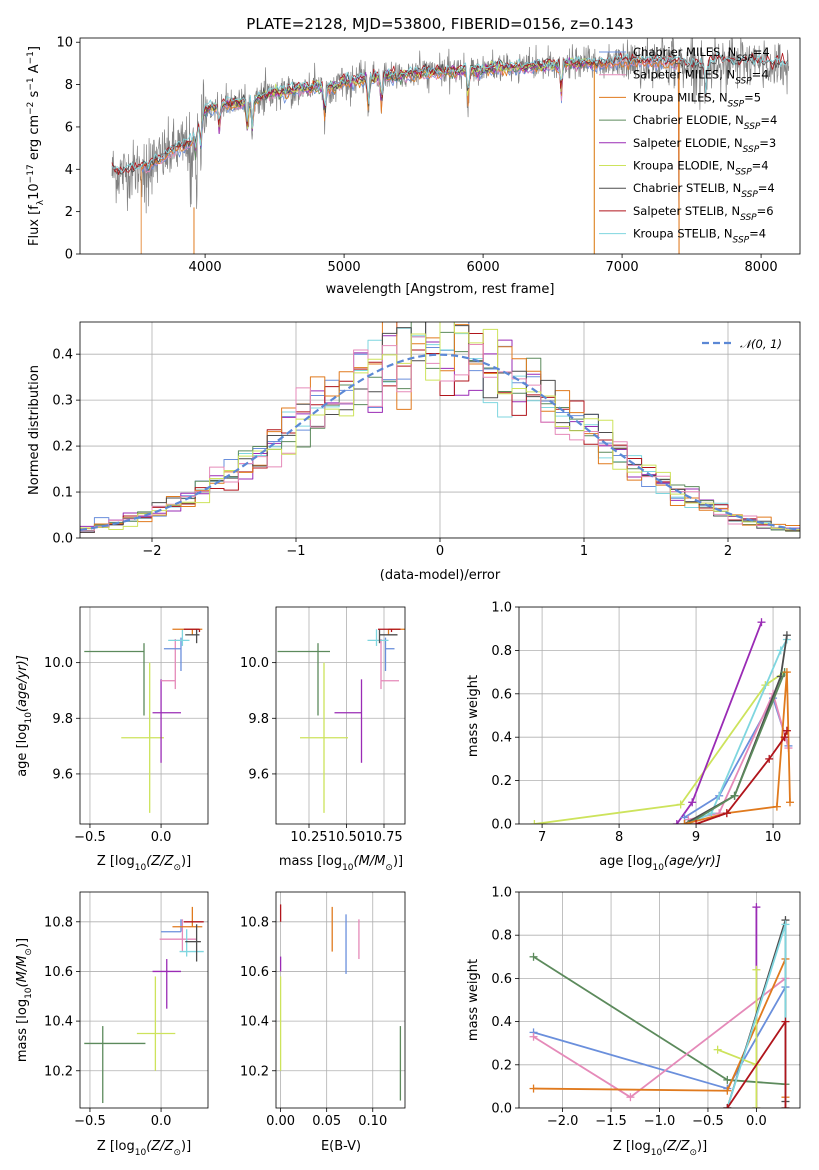 This screenshot has width=819, height=1170. I want to click on x-tick-label: −0.5, so click(90, 837).